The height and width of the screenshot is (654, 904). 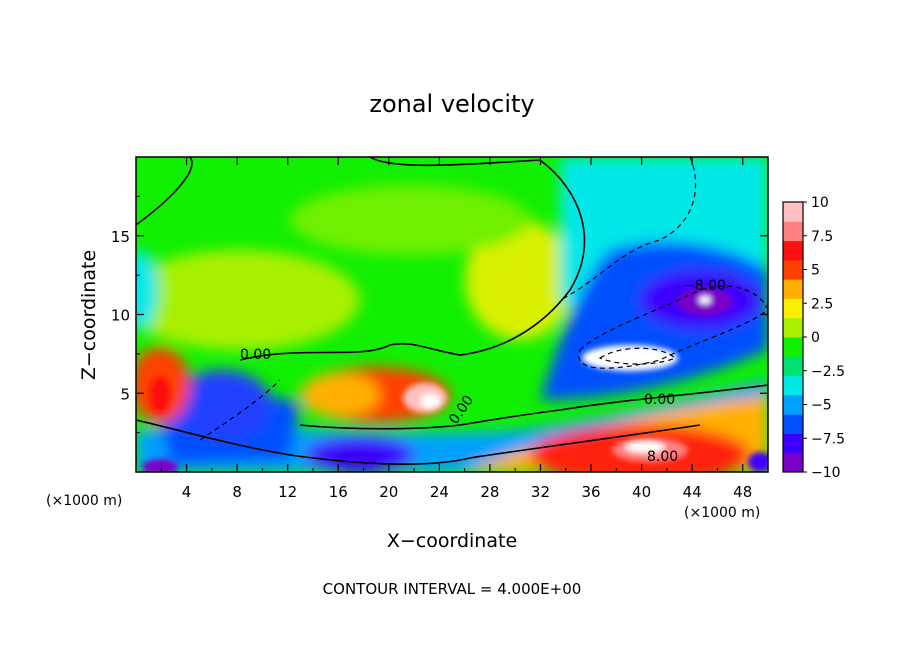 I want to click on positive-region-upper-right, so click(x=410, y=220).